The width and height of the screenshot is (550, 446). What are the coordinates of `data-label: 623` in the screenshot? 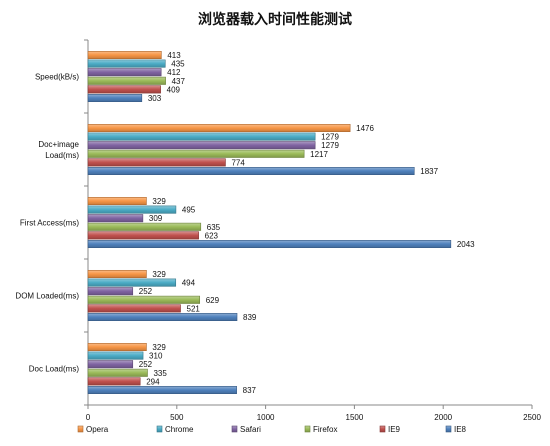 It's located at (212, 235).